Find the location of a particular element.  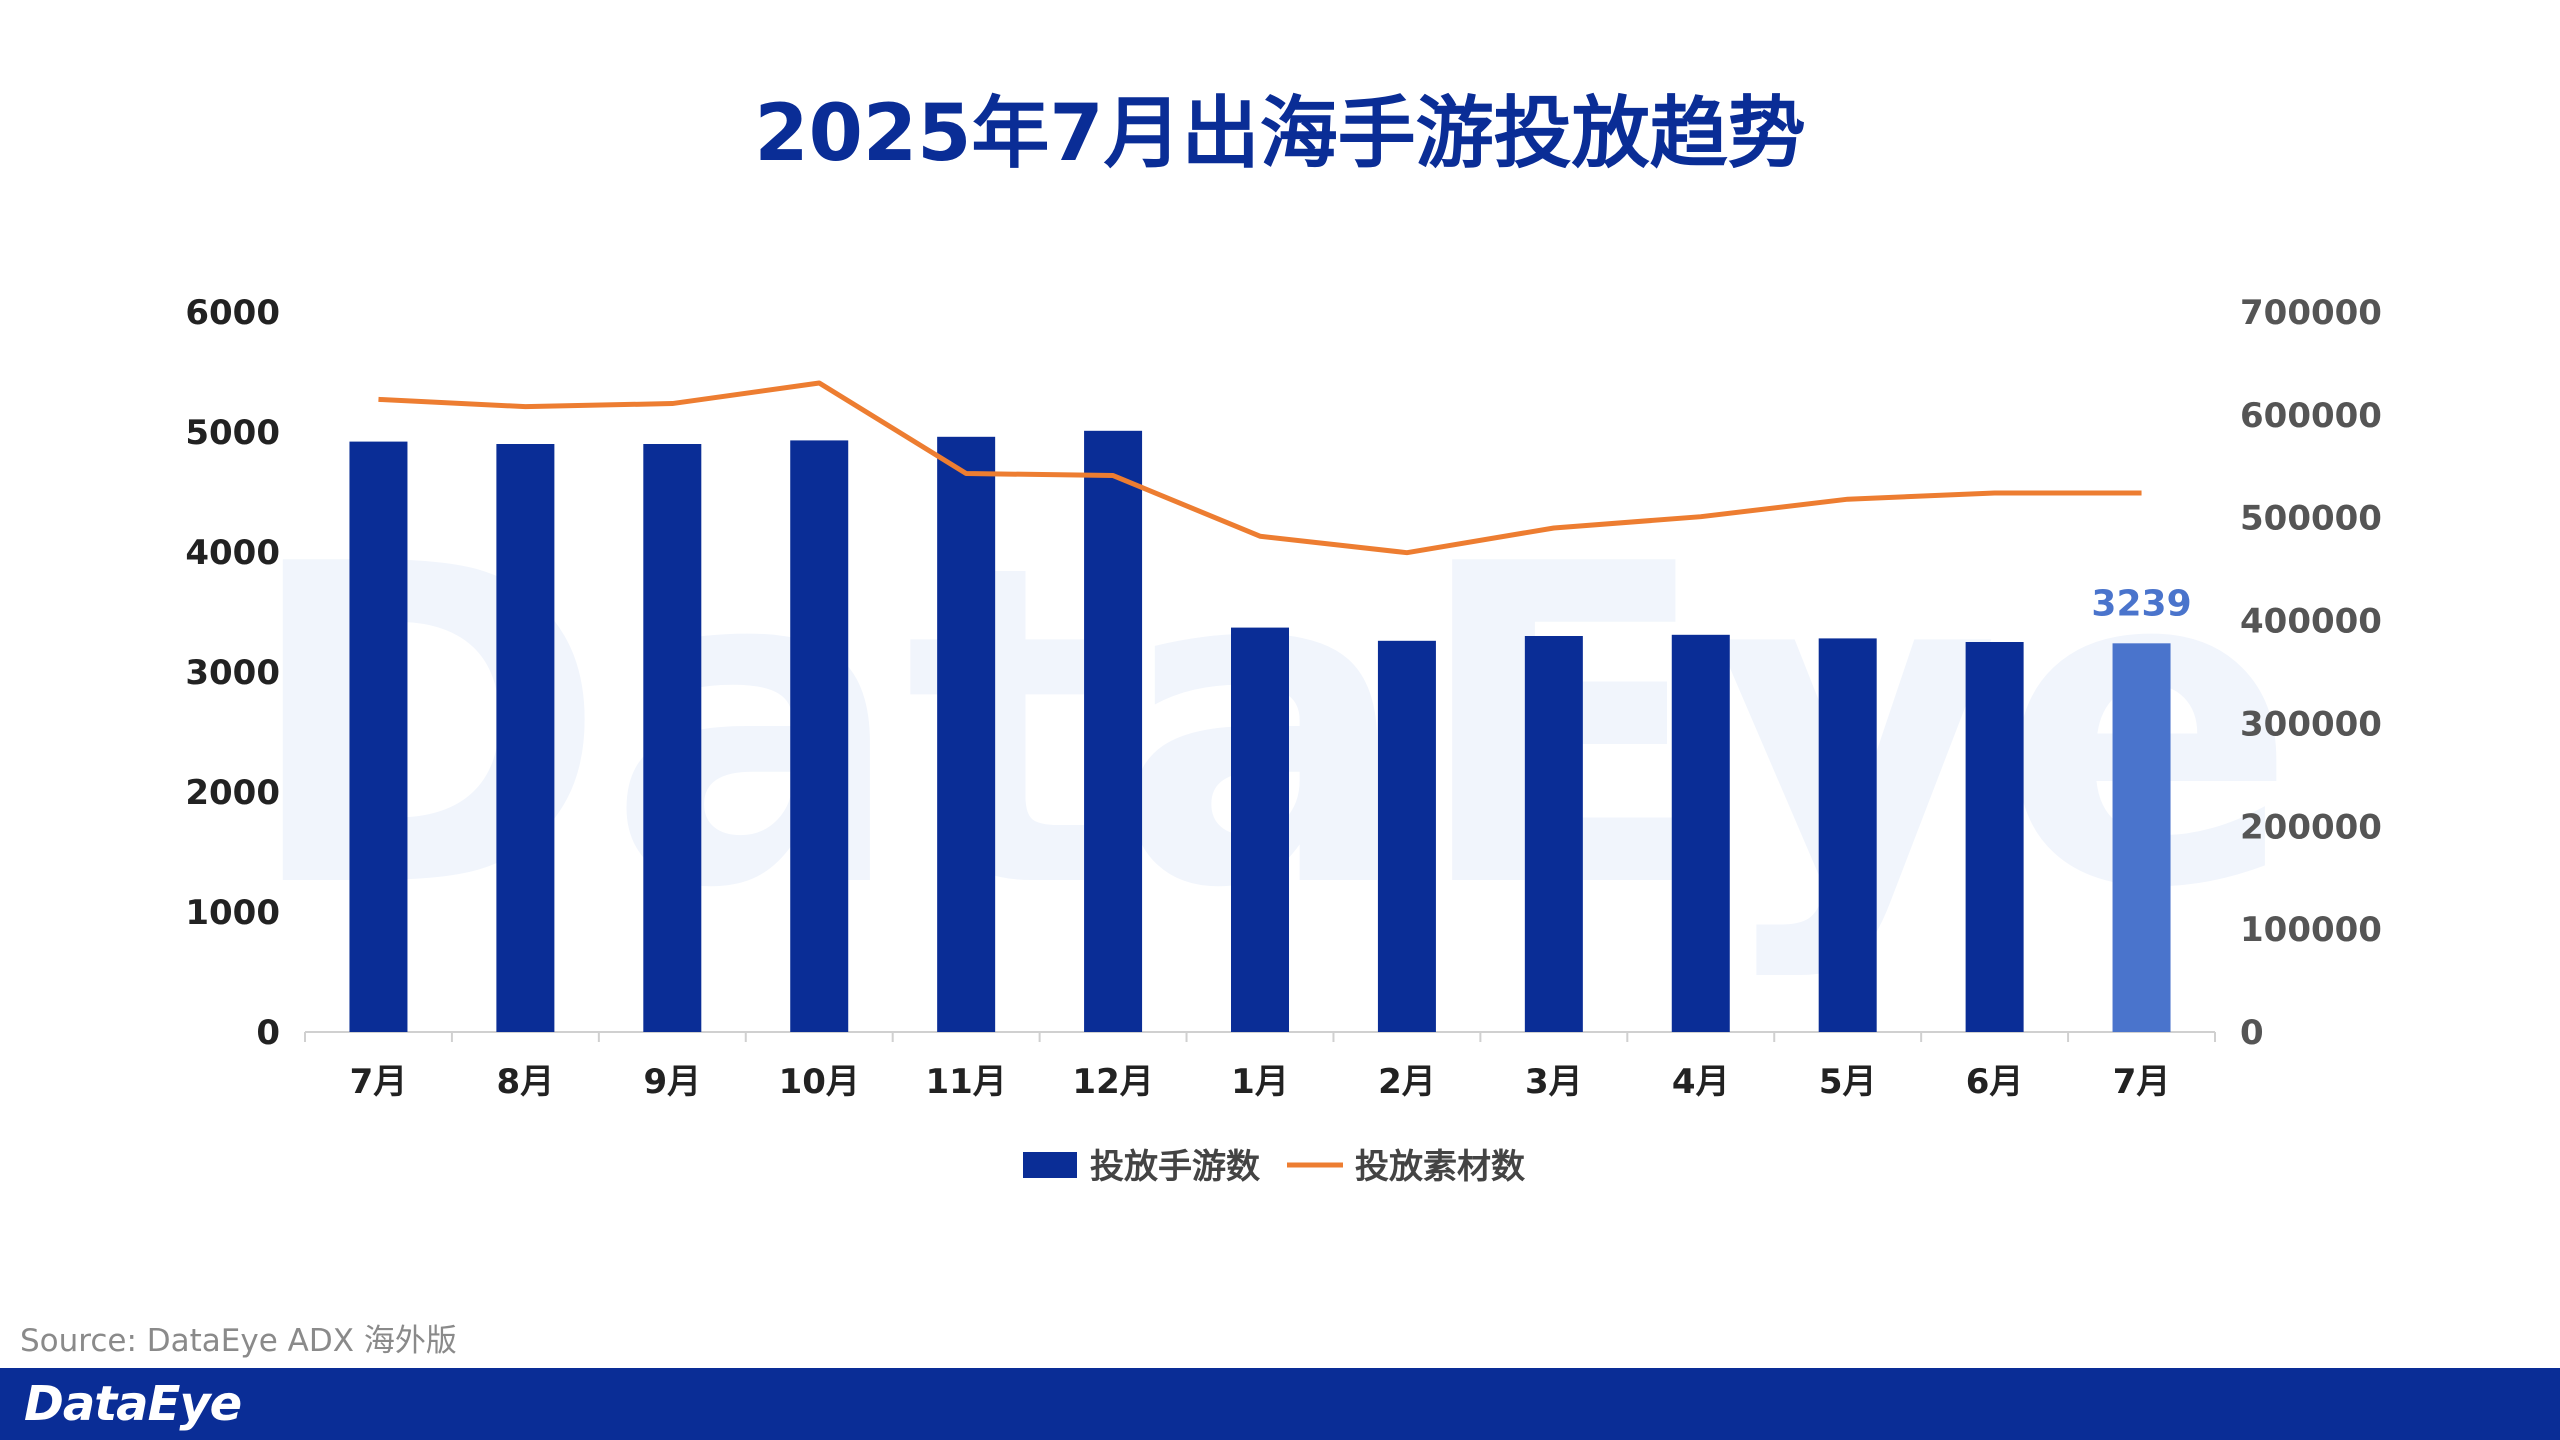

footer-bar: DataEye is located at coordinates (1280, 1404).